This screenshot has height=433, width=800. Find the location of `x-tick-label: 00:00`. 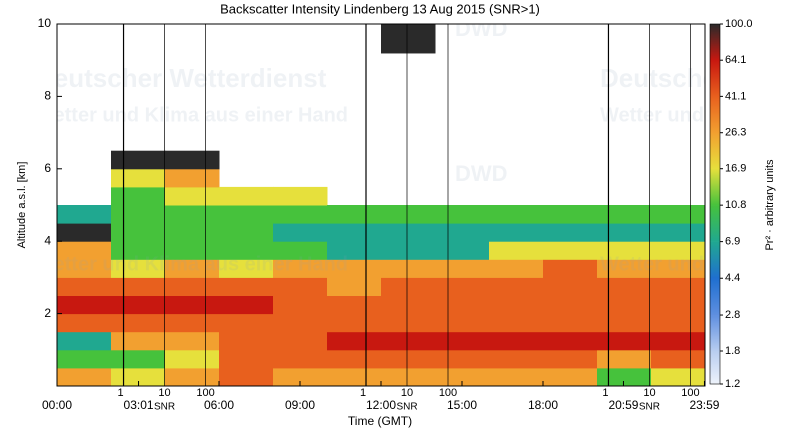

x-tick-label: 00:00 is located at coordinates (57, 405).